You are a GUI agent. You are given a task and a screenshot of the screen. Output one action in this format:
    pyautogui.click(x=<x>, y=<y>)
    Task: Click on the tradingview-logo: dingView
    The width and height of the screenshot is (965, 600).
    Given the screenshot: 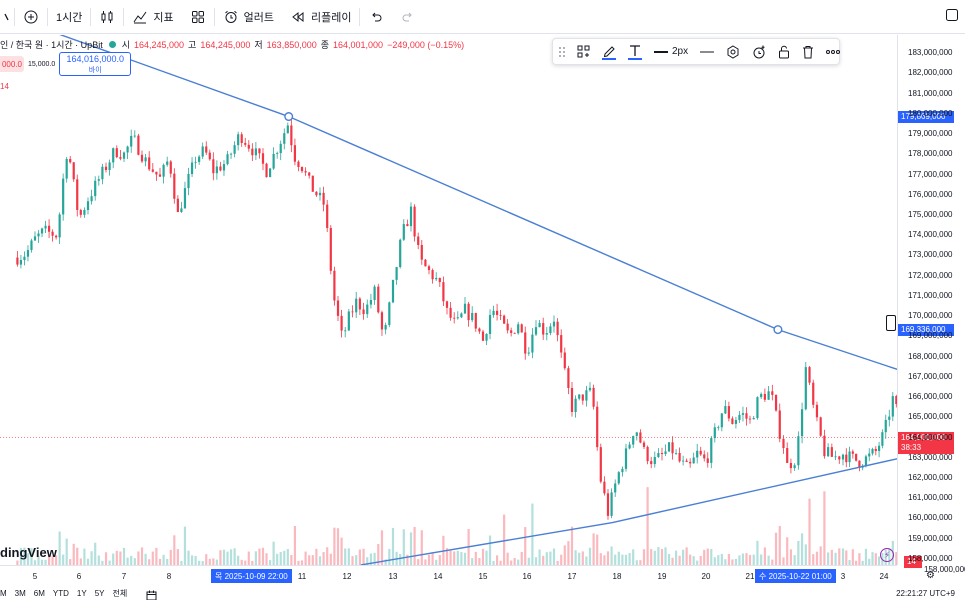 What is the action you would take?
    pyautogui.click(x=28, y=552)
    